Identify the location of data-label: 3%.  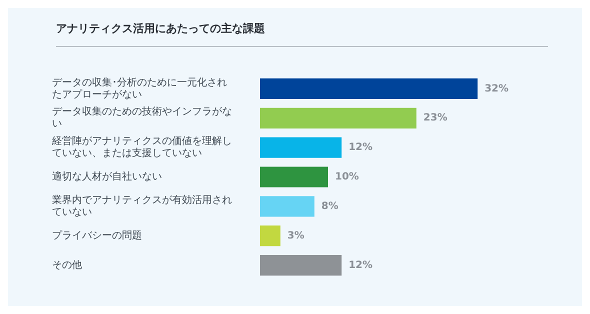
(295, 236).